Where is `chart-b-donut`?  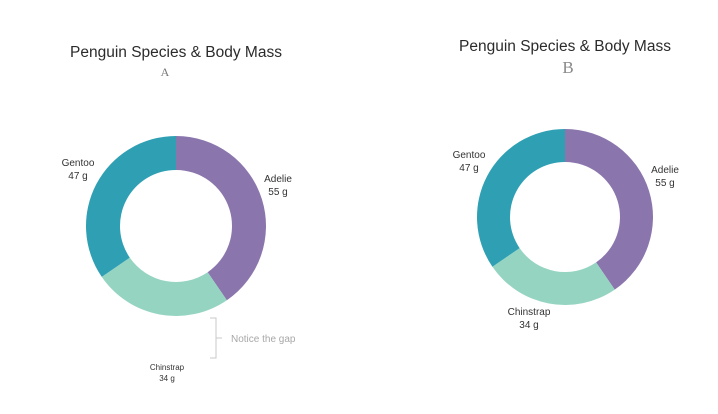 chart-b-donut is located at coordinates (565, 217).